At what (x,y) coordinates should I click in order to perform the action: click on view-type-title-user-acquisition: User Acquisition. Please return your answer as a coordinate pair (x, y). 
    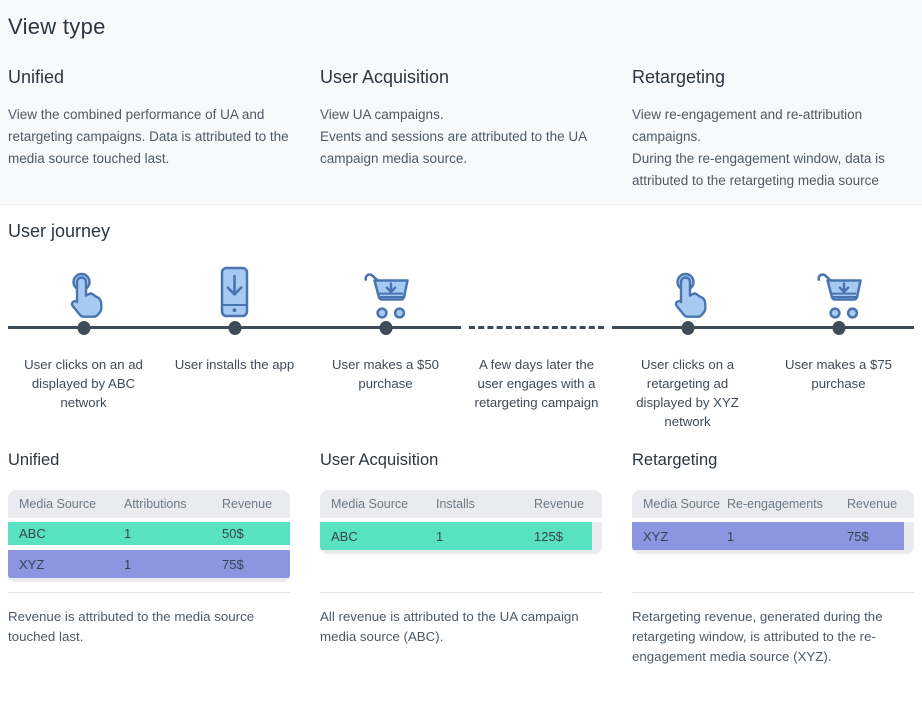
    Looking at the image, I should click on (385, 77).